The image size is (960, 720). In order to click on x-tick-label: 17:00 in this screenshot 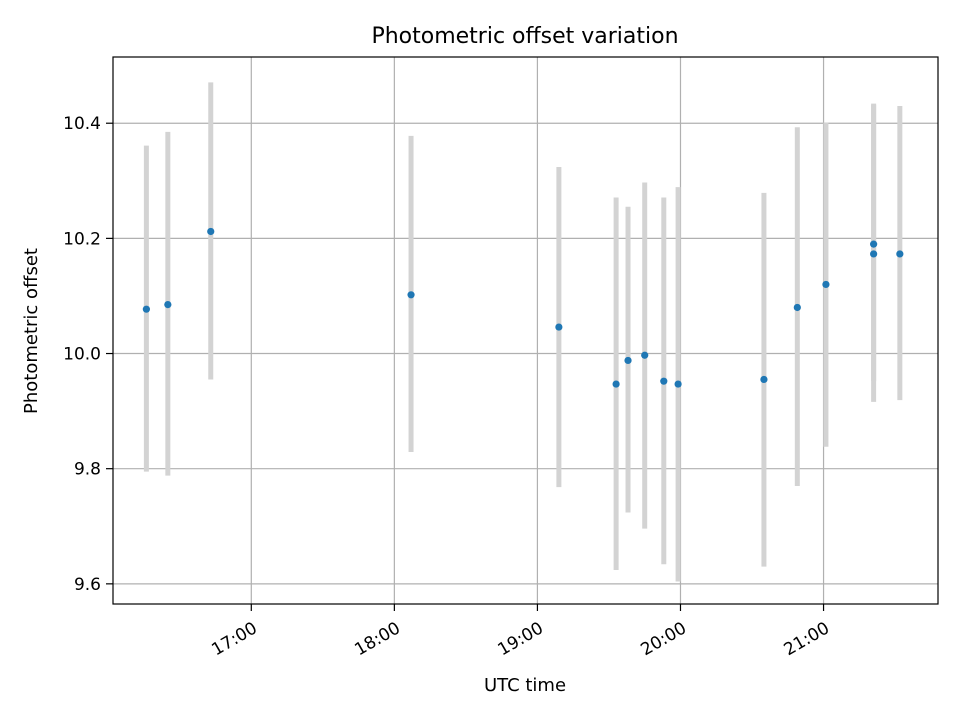, I will do `click(234, 639)`.